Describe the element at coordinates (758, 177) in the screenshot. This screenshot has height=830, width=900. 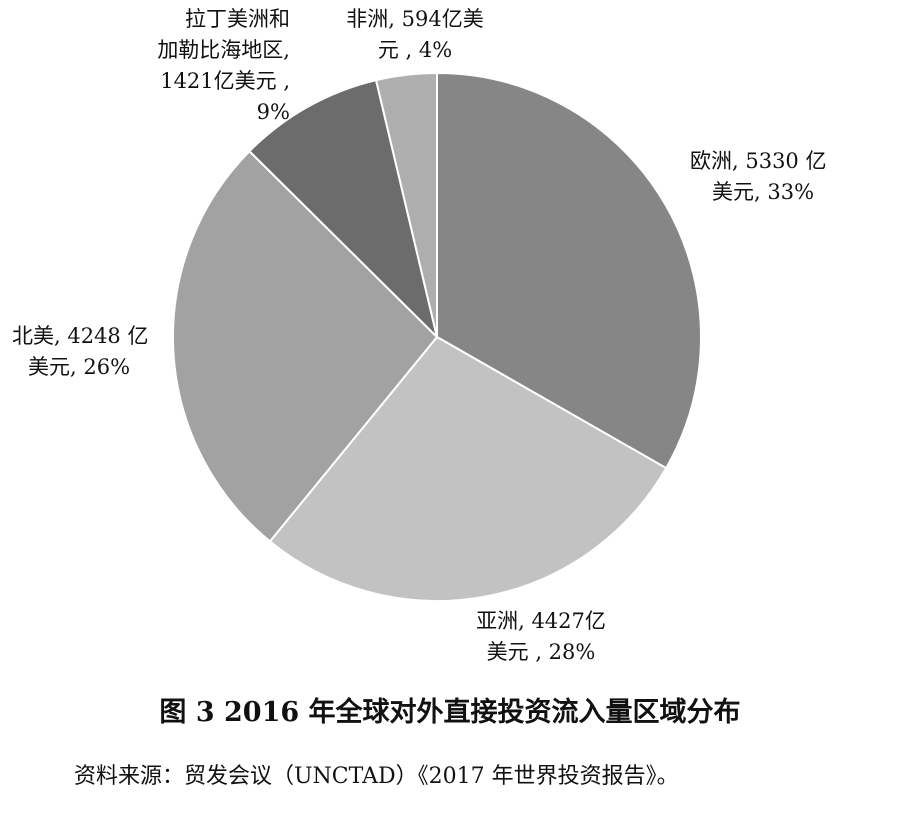
I see `label-europe: 欧洲, 5330 亿美元, 33%` at that location.